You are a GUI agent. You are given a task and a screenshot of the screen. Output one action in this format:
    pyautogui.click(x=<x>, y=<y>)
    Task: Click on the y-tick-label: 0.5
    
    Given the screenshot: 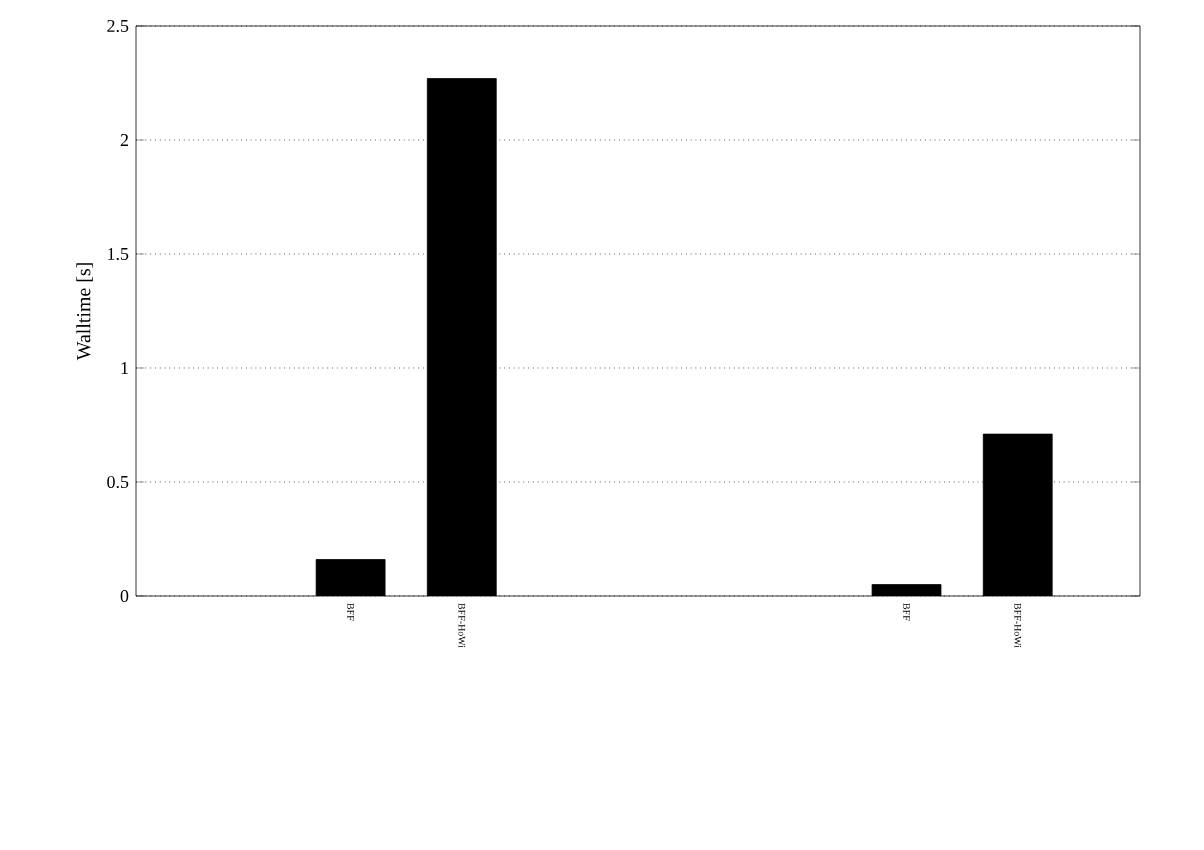 What is the action you would take?
    pyautogui.click(x=118, y=482)
    